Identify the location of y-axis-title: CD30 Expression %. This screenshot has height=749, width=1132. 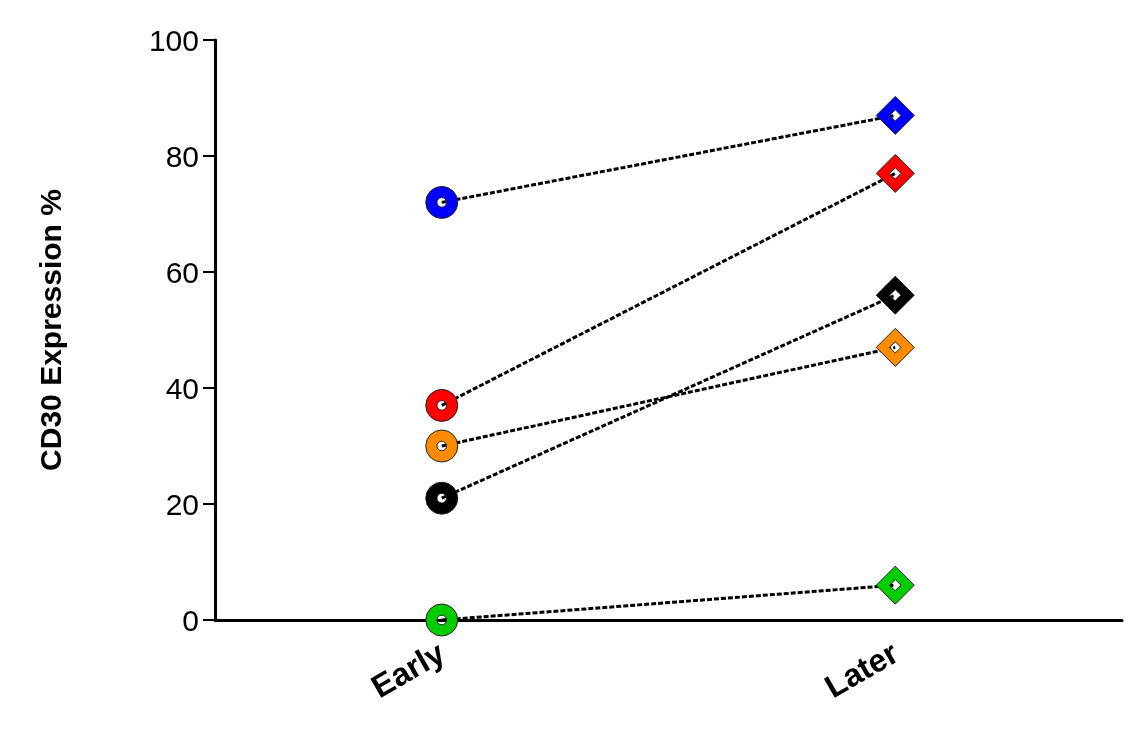
(50, 330).